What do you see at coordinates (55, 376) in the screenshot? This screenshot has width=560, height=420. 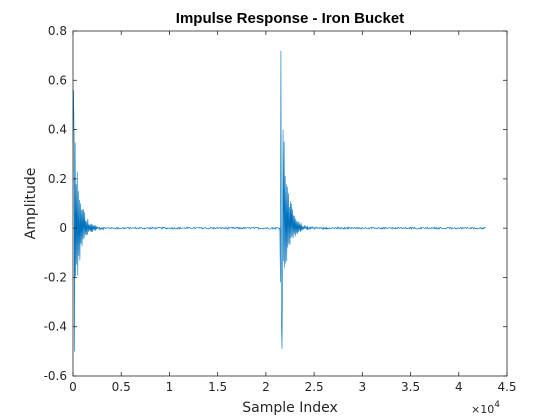 I see `y-tick-label: -0.6` at bounding box center [55, 376].